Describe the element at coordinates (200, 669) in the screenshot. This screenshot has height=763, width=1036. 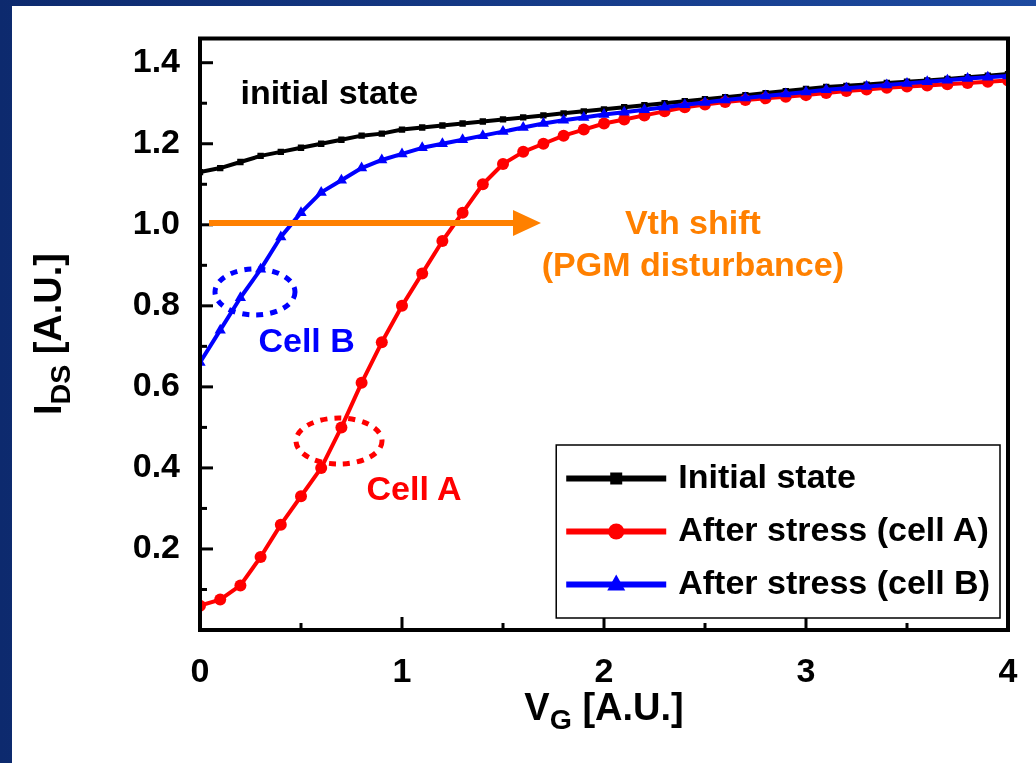
I see `x-tick-label: 0` at that location.